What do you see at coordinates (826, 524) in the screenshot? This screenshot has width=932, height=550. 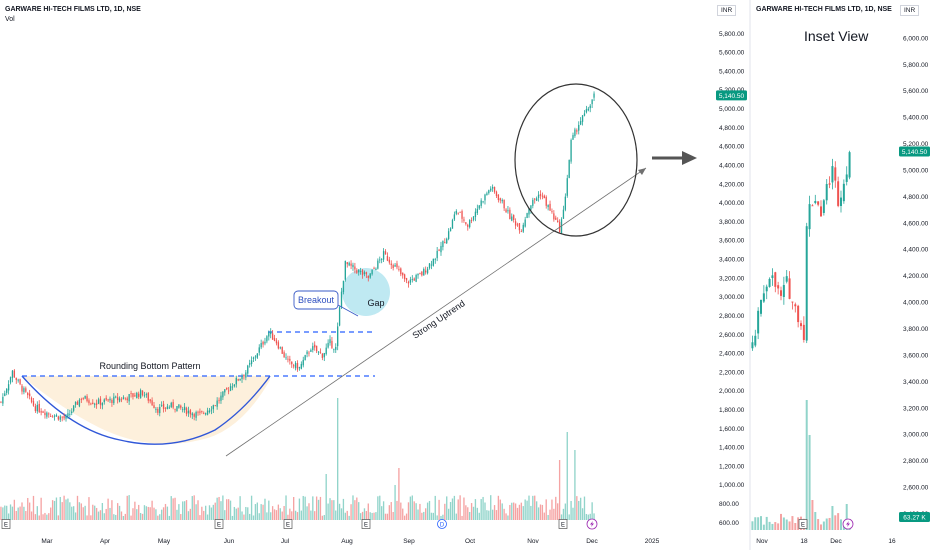 I see `inset-event-markers: E` at bounding box center [826, 524].